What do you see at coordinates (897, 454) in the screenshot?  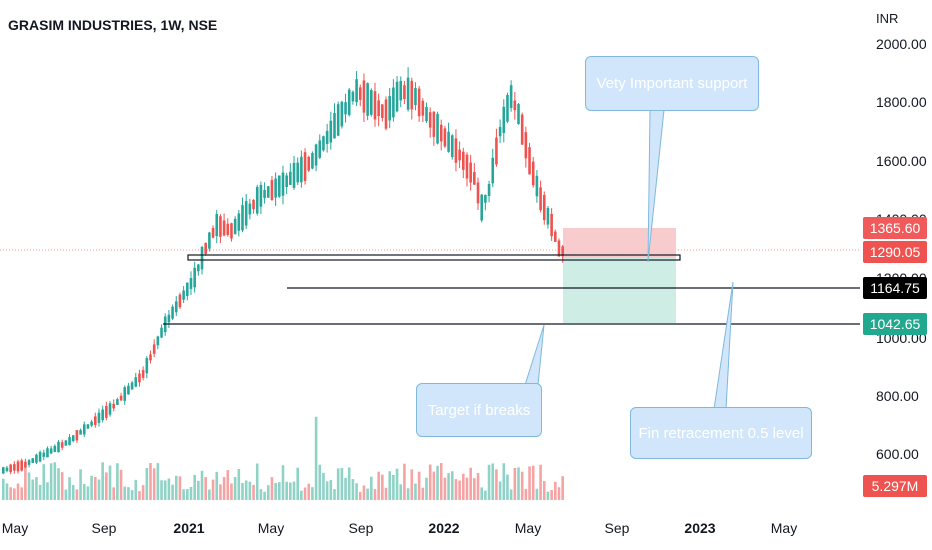 I see `y-tick-600: 600.00` at bounding box center [897, 454].